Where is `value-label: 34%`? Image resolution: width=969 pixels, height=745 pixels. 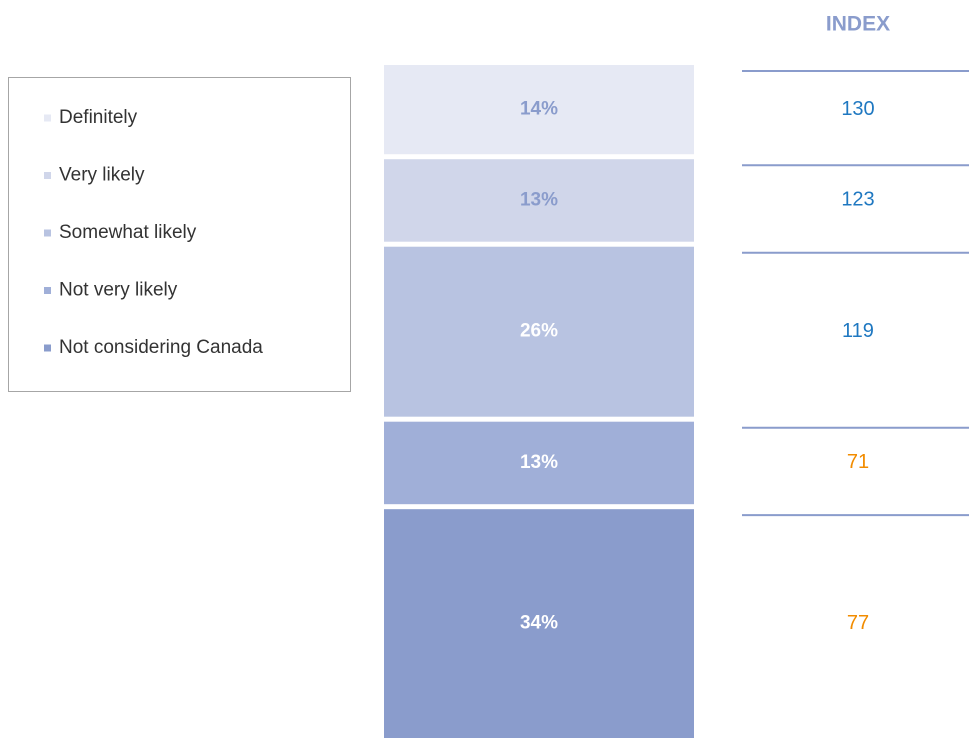
value-label: 34% is located at coordinates (539, 623).